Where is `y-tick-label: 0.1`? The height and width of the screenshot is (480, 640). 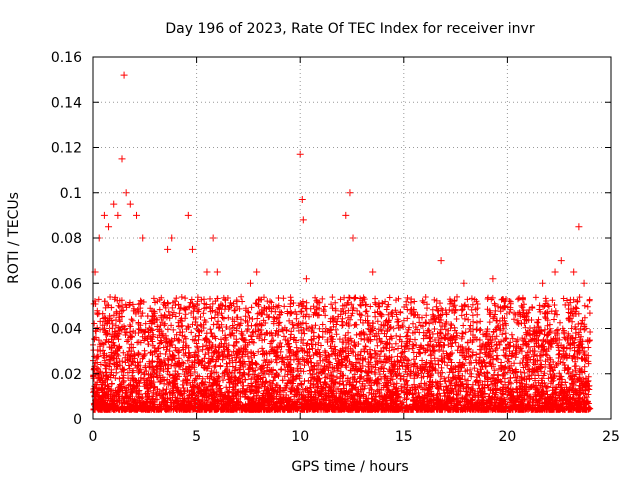
y-tick-label: 0.1 is located at coordinates (71, 194).